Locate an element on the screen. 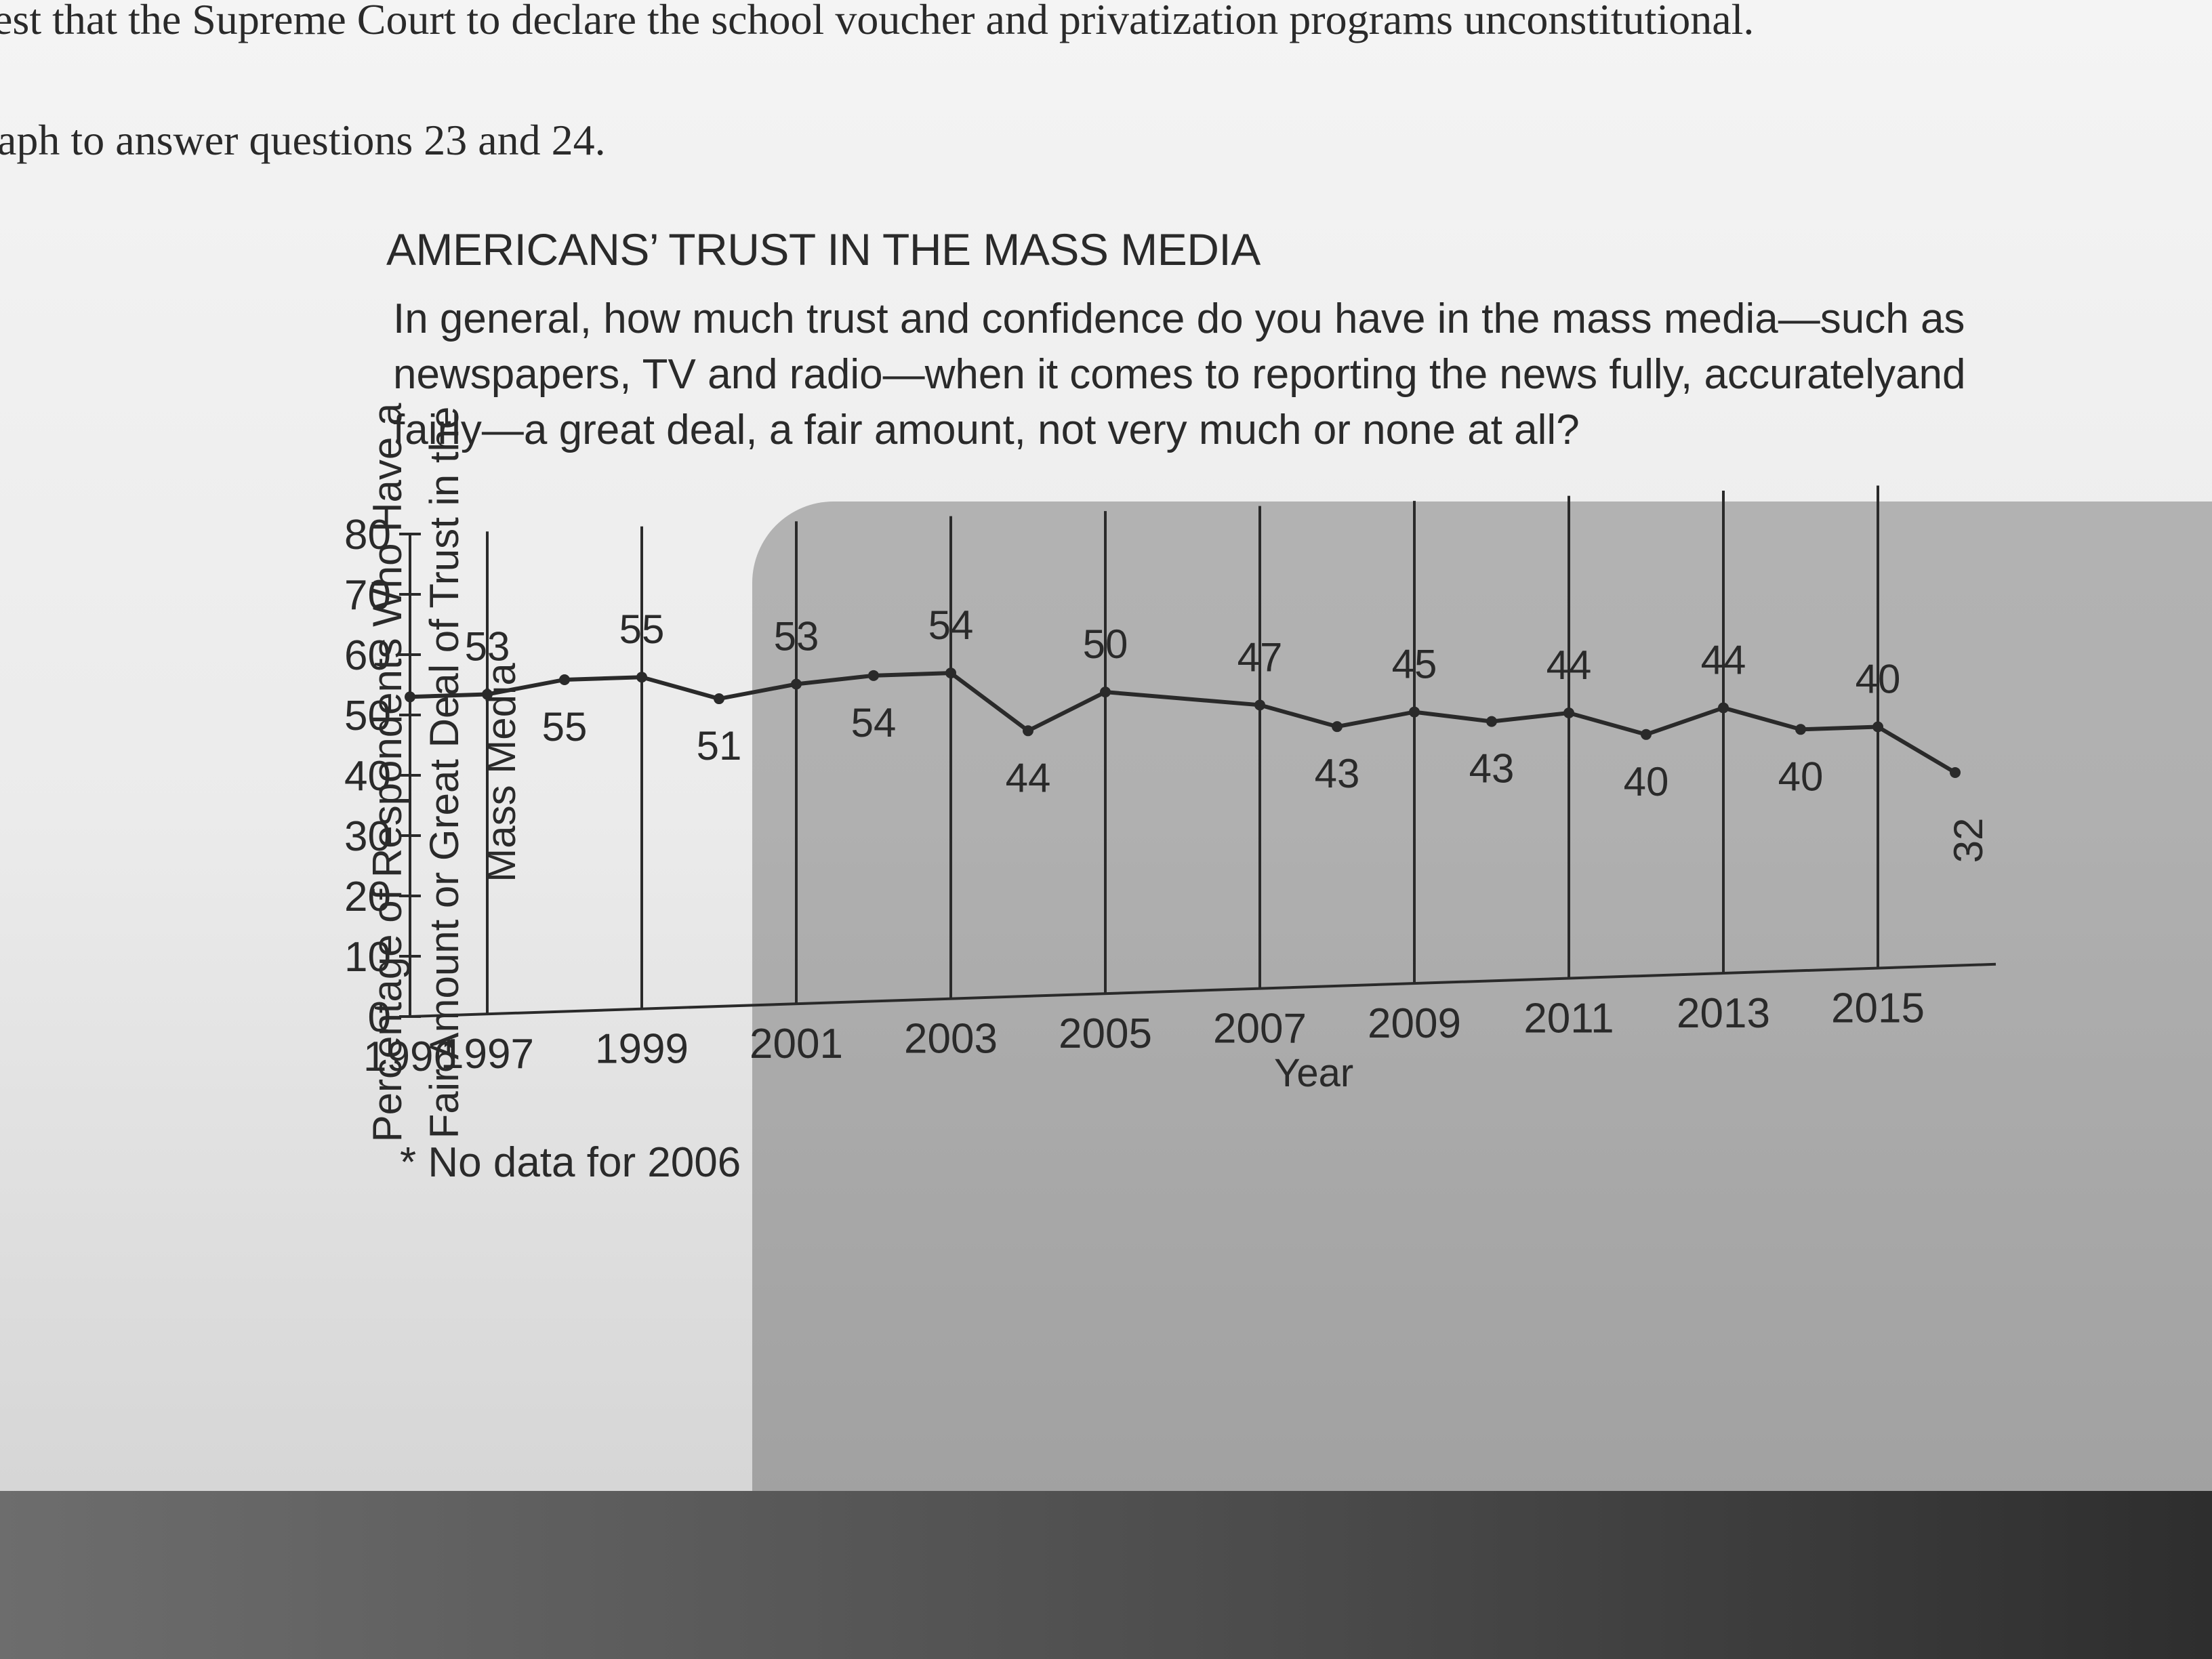  y-tick-label: 10 is located at coordinates (367, 957).